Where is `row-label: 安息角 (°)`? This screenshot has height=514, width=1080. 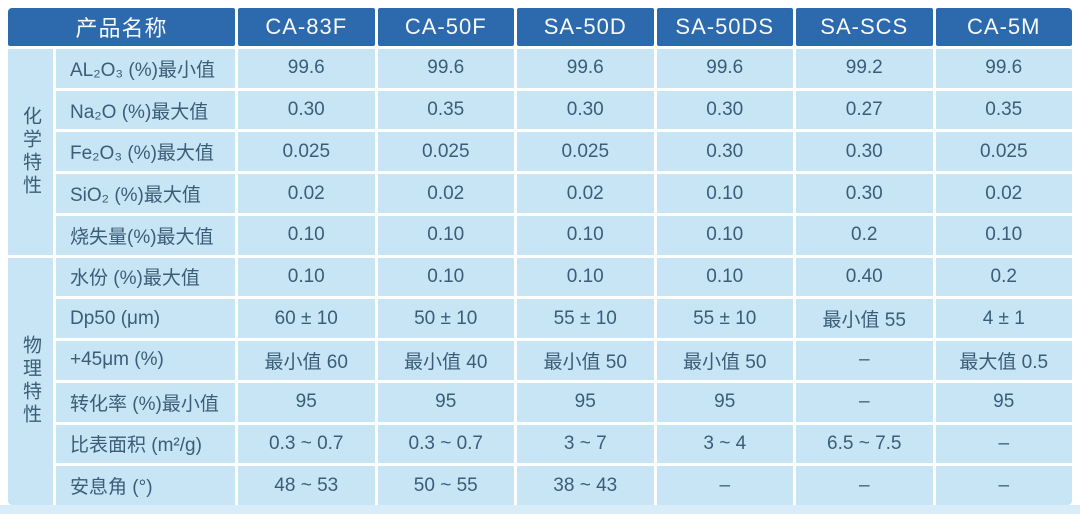
row-label: 安息角 (°) is located at coordinates (145, 485).